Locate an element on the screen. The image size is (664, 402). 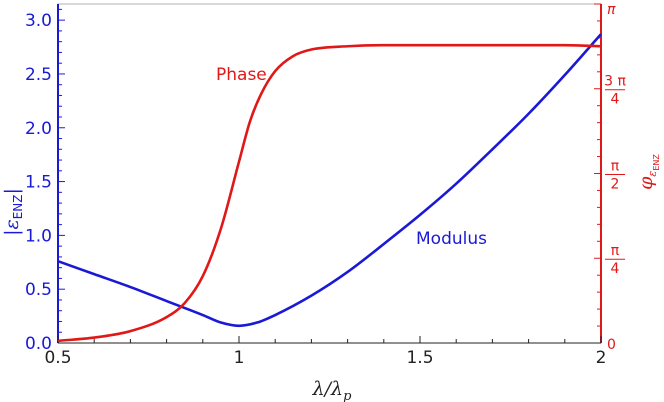
svg-text: 3 π is located at coordinates (615, 82).